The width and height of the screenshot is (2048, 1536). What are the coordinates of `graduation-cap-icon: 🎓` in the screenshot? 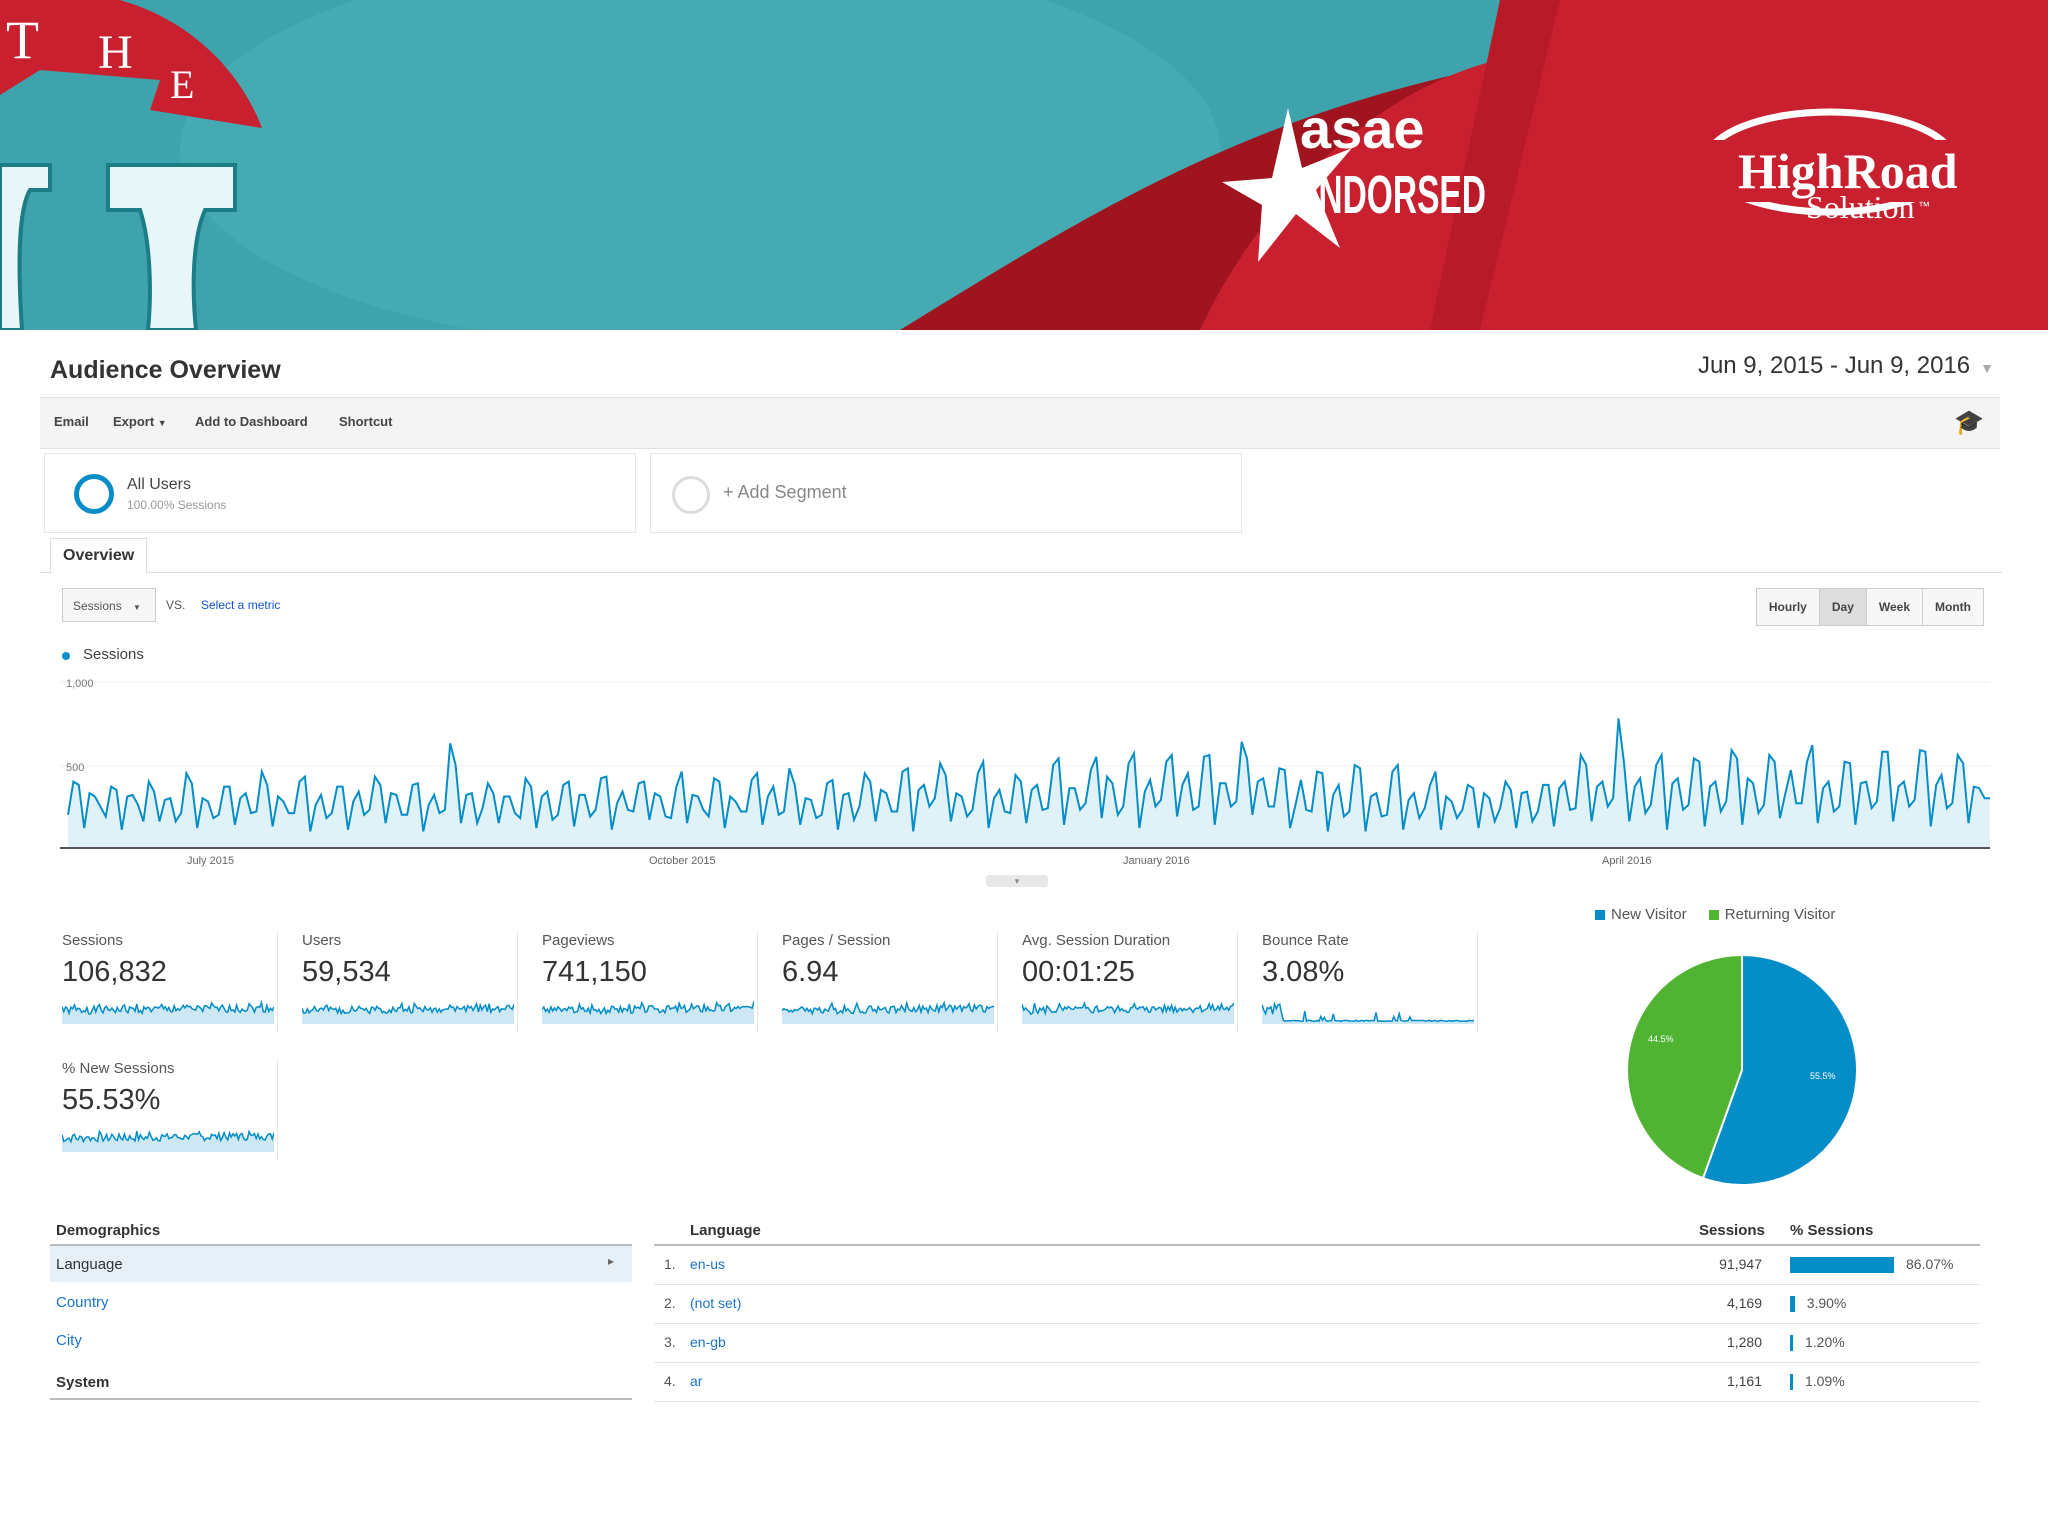 It's located at (1969, 422).